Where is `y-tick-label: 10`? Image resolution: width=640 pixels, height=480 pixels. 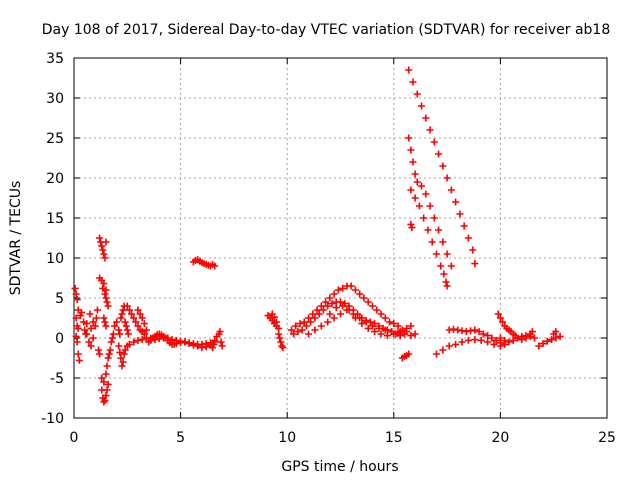 y-tick-label: 10 is located at coordinates (55, 259).